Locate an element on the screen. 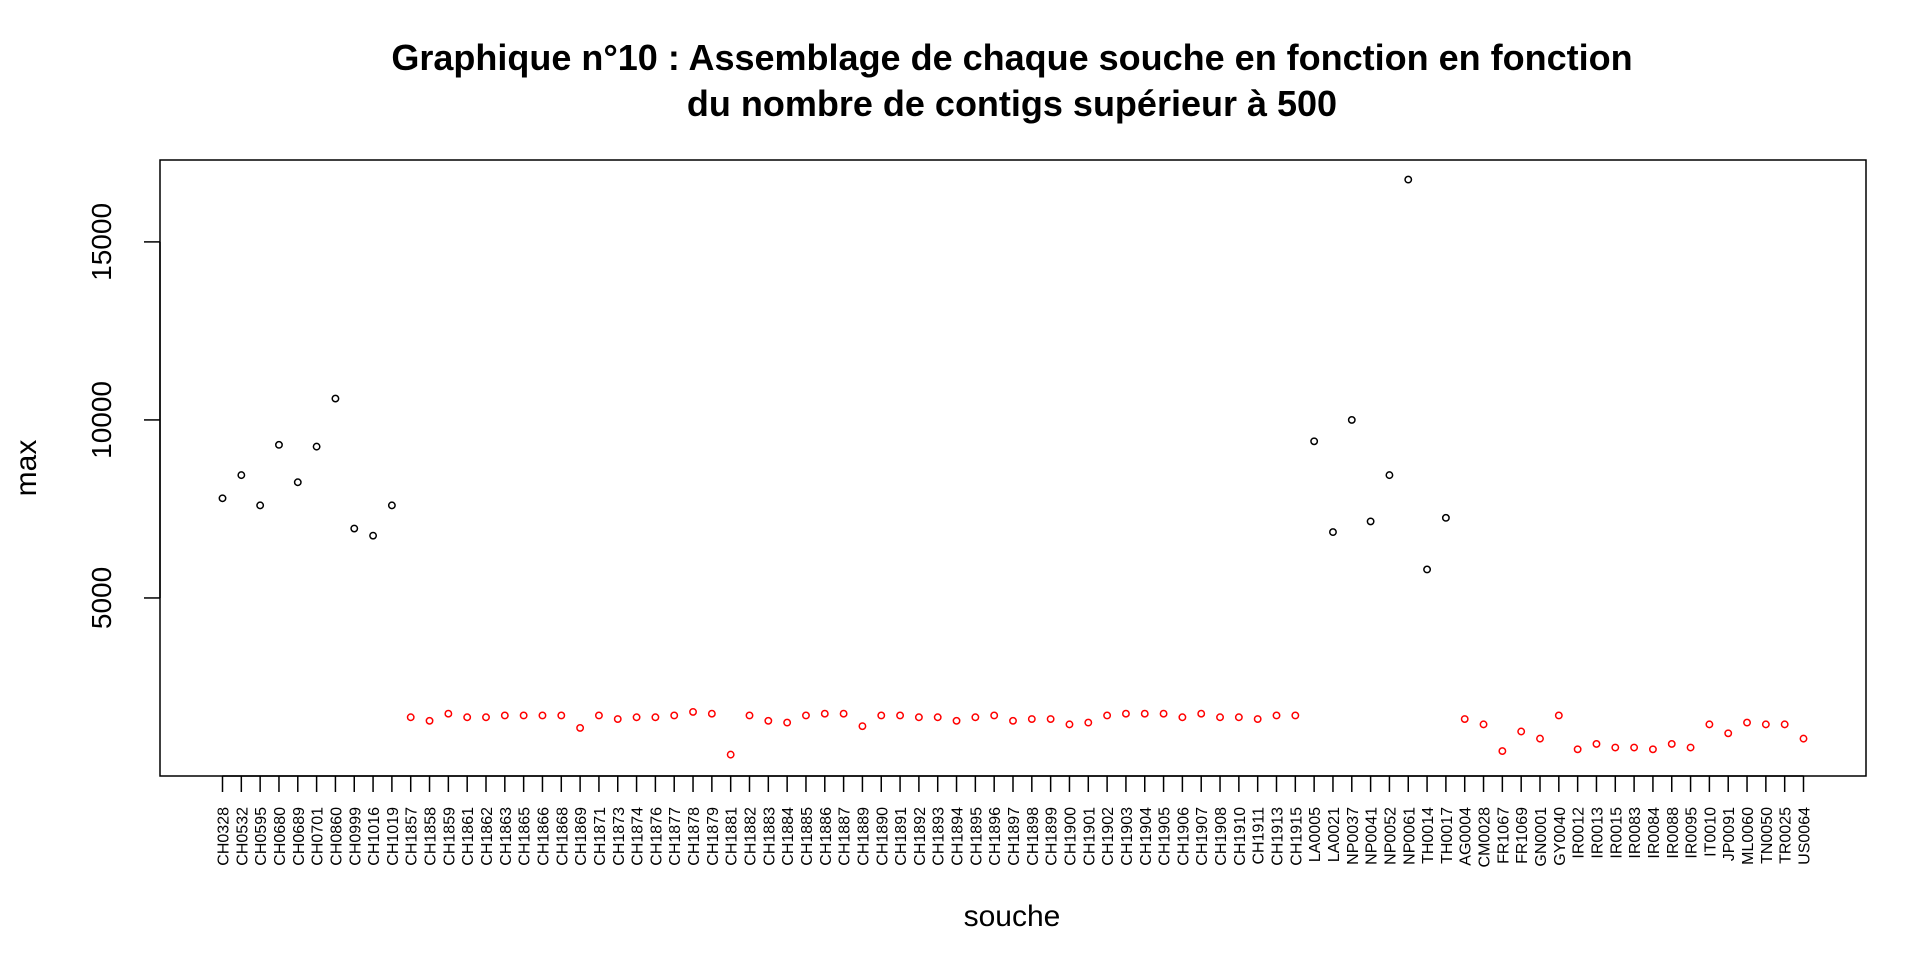 This screenshot has width=1920, height=960. x-tick-label: CH1889 is located at coordinates (863, 836).